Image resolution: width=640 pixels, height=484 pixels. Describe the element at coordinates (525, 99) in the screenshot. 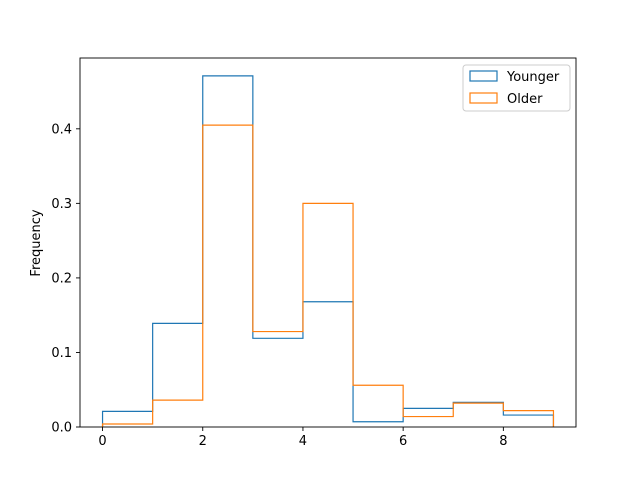

I see `legend-label-older: Older` at that location.